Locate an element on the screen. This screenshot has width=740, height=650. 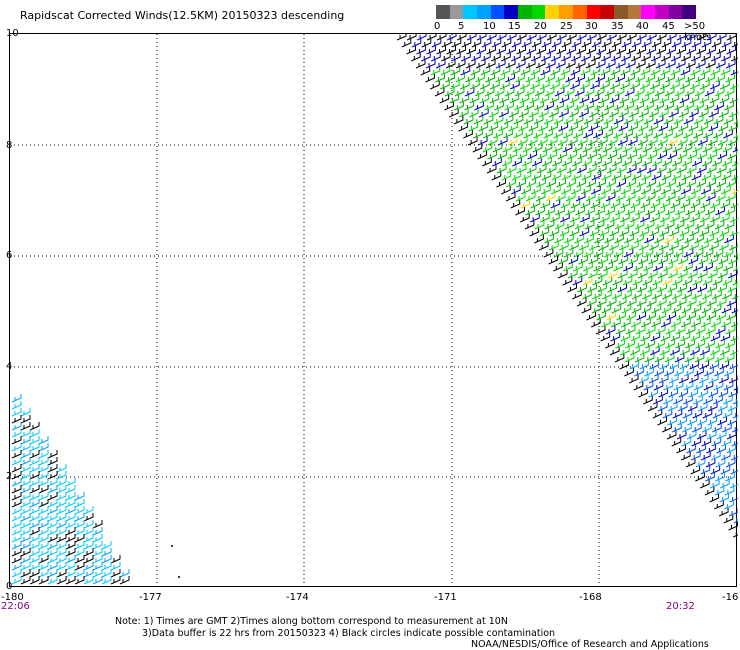
y-axis-label: 6 is located at coordinates (9, 255).